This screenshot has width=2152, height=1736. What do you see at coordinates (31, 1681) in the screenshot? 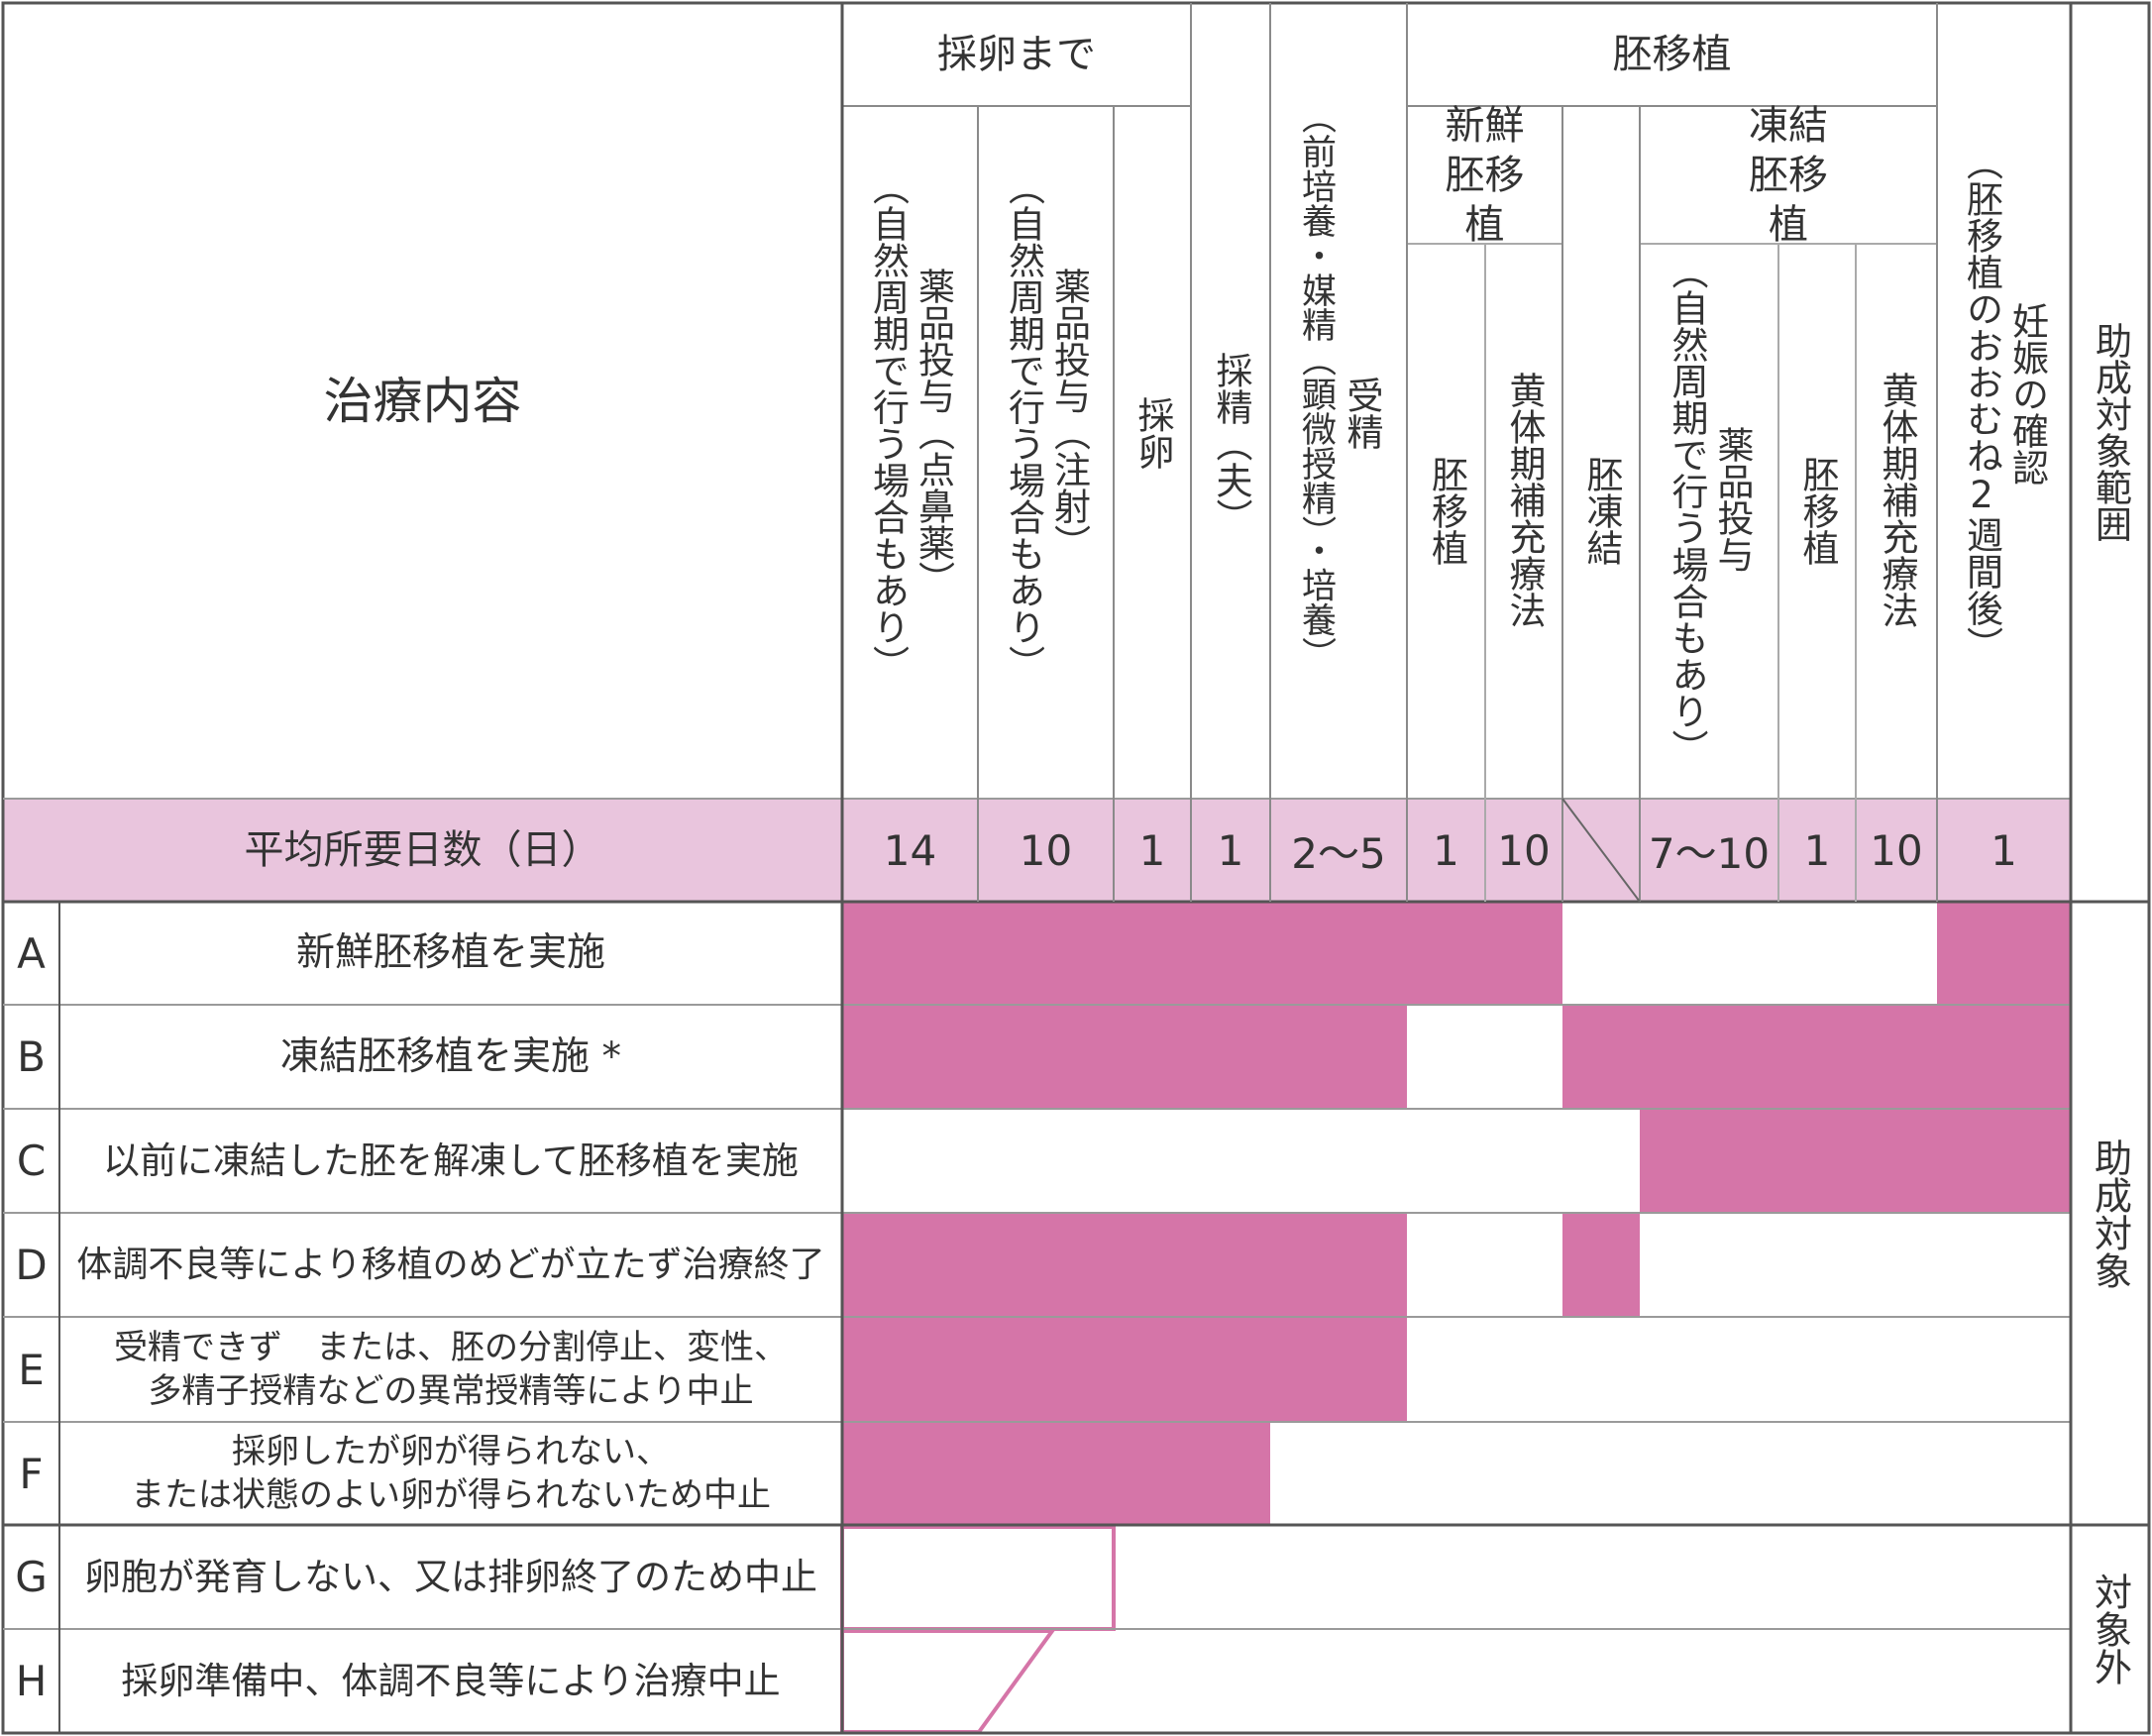
I see `row-letter: H` at bounding box center [31, 1681].